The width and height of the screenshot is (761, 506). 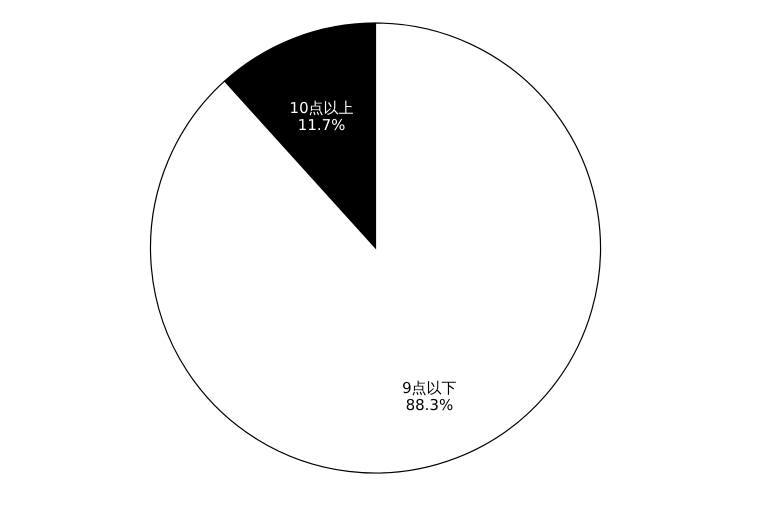 What do you see at coordinates (322, 125) in the screenshot?
I see `data-label: 11.7%` at bounding box center [322, 125].